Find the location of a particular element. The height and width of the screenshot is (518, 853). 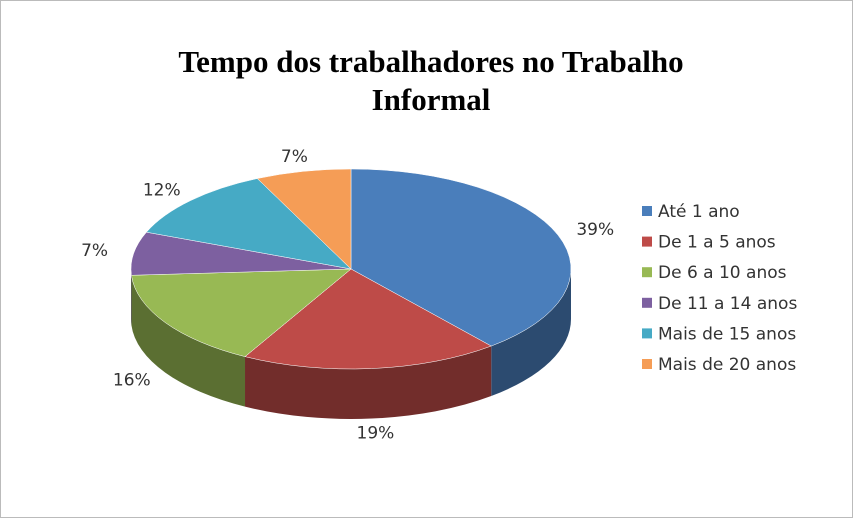

legend-label: De 1 a 5 anos is located at coordinates (717, 243).